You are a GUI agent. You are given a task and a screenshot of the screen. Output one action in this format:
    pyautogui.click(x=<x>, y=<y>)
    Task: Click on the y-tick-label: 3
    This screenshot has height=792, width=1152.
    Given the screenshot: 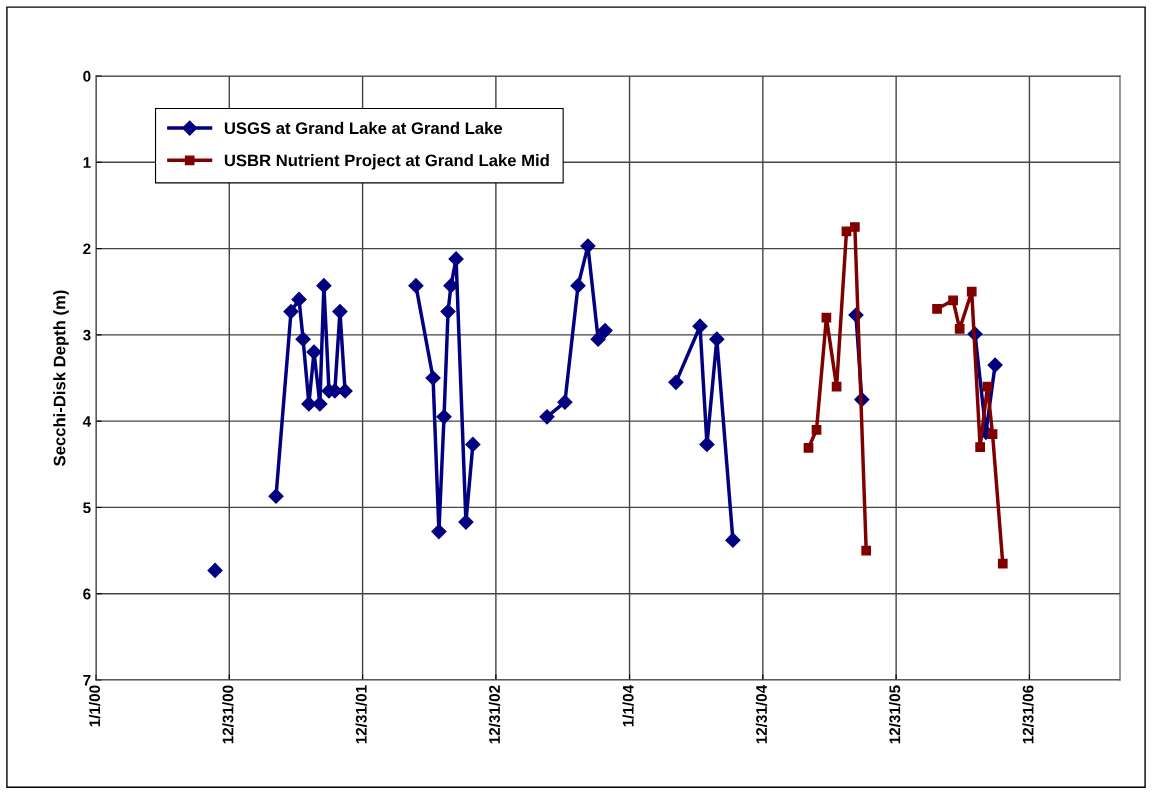 What is the action you would take?
    pyautogui.click(x=86, y=335)
    